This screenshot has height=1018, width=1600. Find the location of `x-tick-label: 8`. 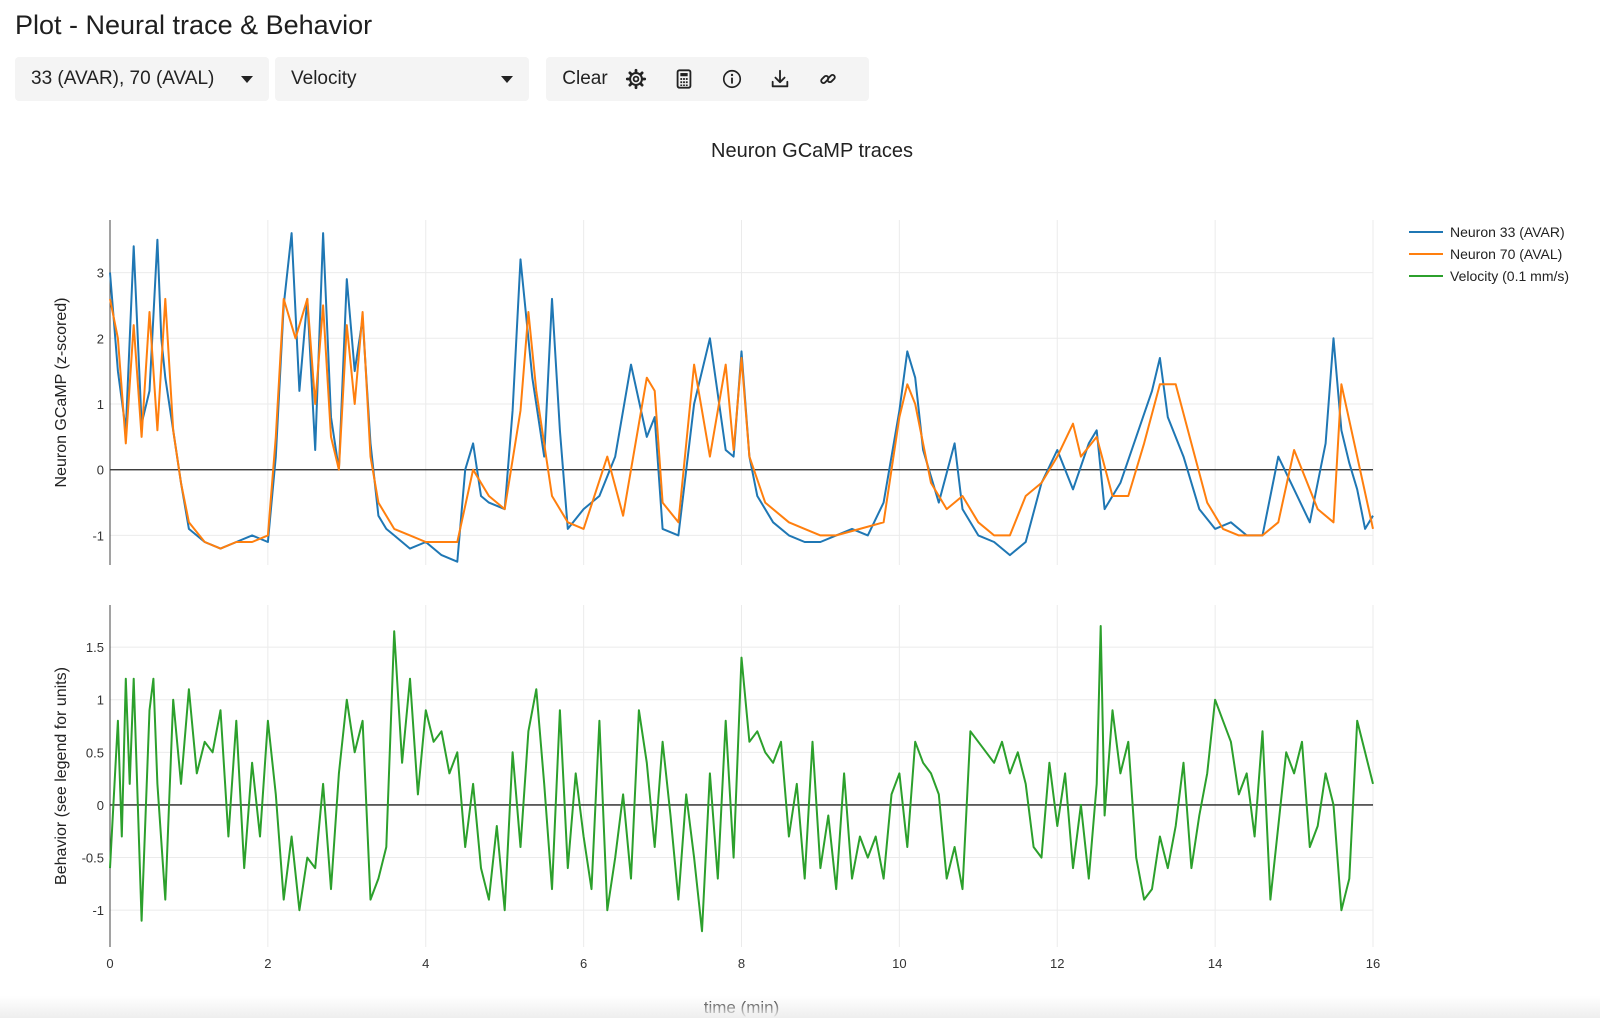

x-tick-label: 8 is located at coordinates (741, 963).